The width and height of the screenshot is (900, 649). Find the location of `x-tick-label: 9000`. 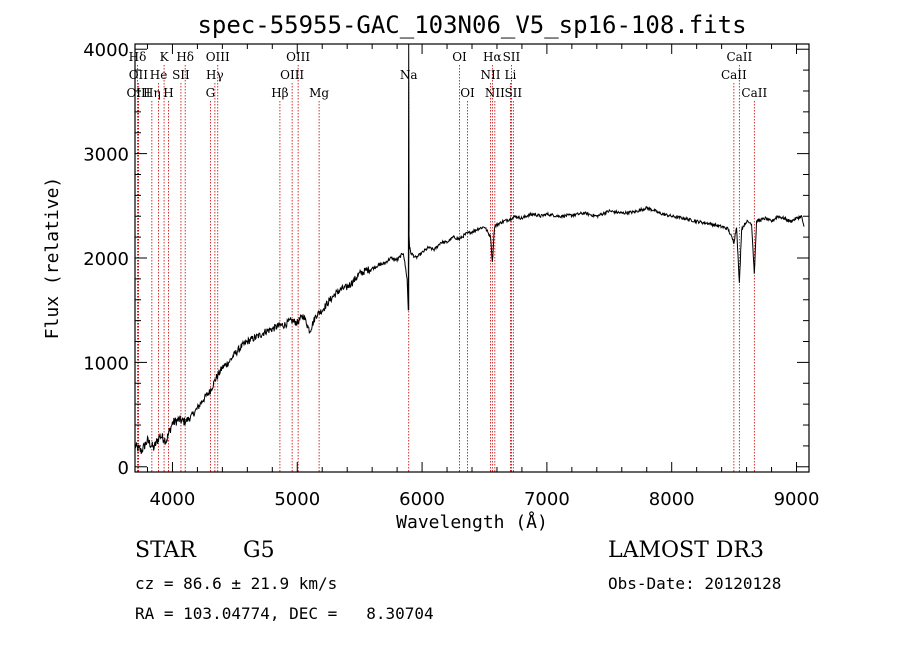

x-tick-label: 9000 is located at coordinates (797, 499).